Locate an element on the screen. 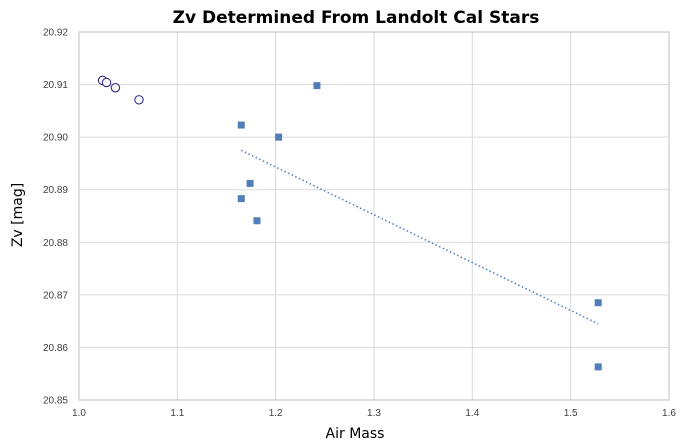 Image resolution: width=689 pixels, height=445 pixels. y-tick-label: 20.88 is located at coordinates (55, 243).